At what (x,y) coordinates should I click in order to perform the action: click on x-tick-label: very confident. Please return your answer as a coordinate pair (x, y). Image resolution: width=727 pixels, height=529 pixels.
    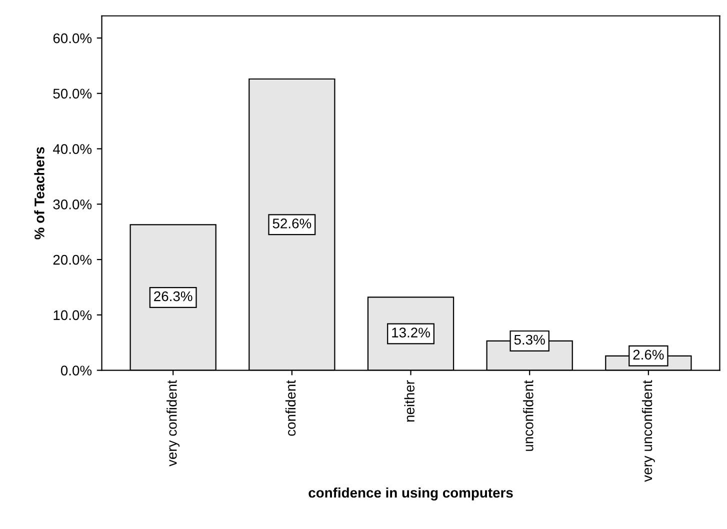
    Looking at the image, I should click on (173, 423).